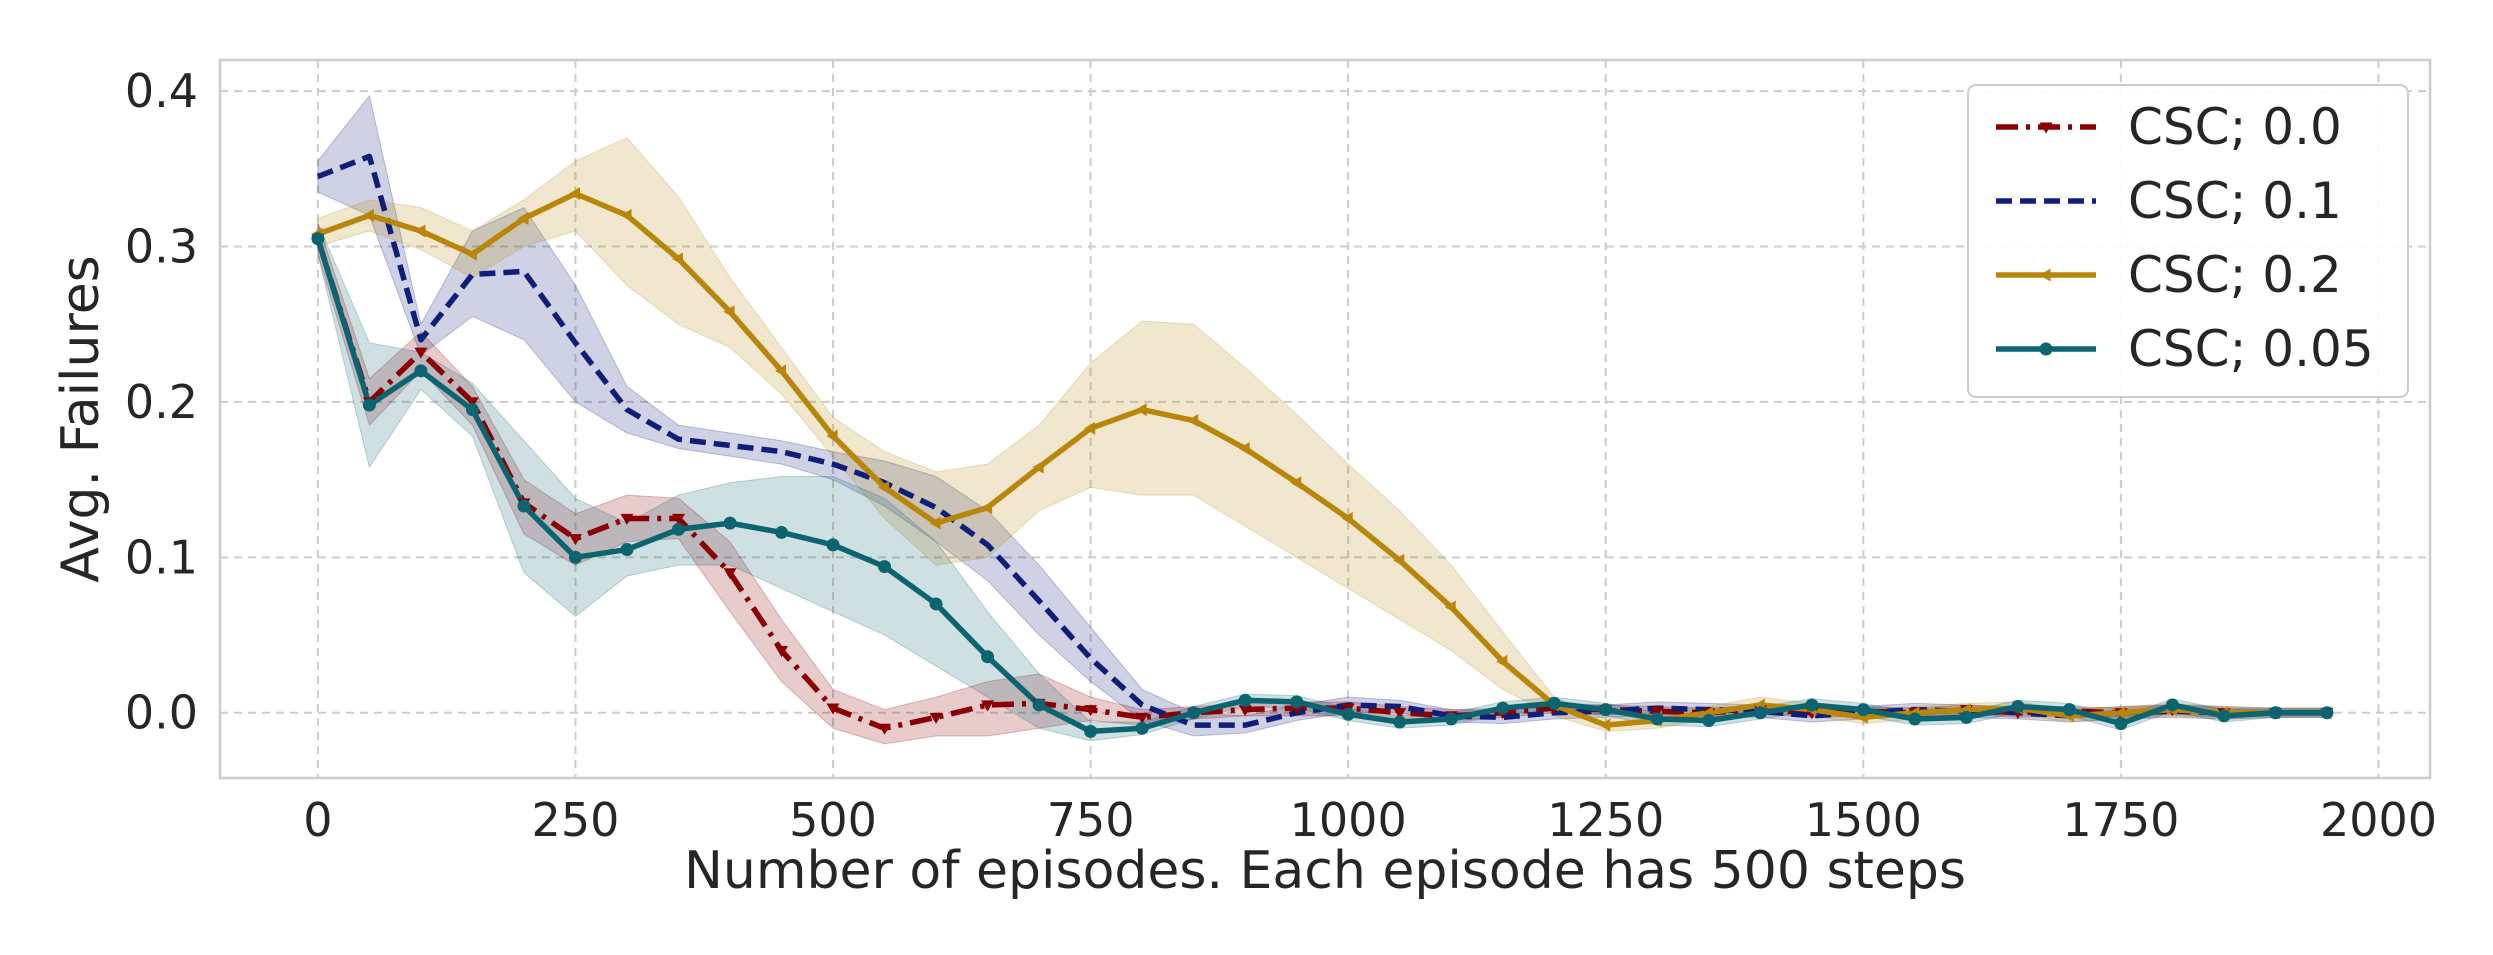 The width and height of the screenshot is (2493, 955). Describe the element at coordinates (161, 557) in the screenshot. I see `y-tick-label: 0.1` at that location.